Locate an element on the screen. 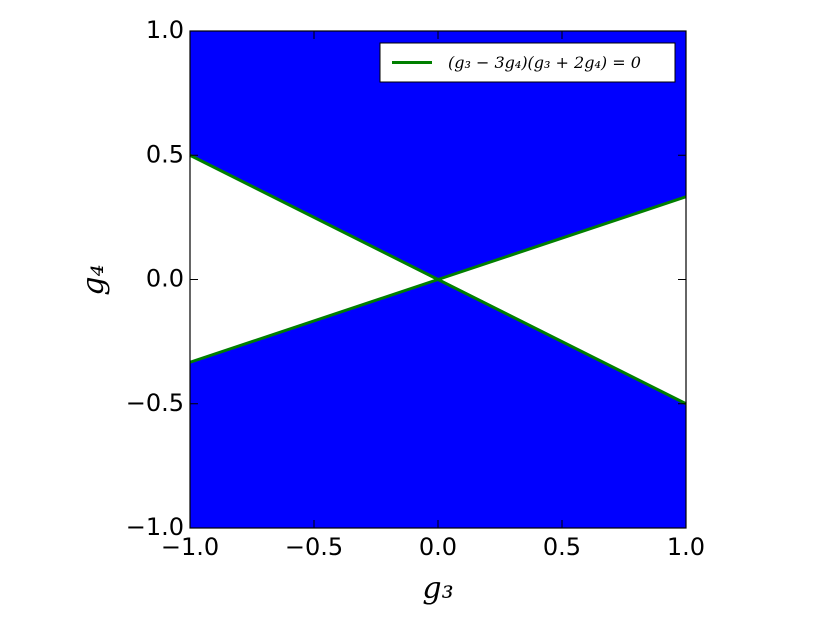  x-tick-label: 0.0 is located at coordinates (438, 547).